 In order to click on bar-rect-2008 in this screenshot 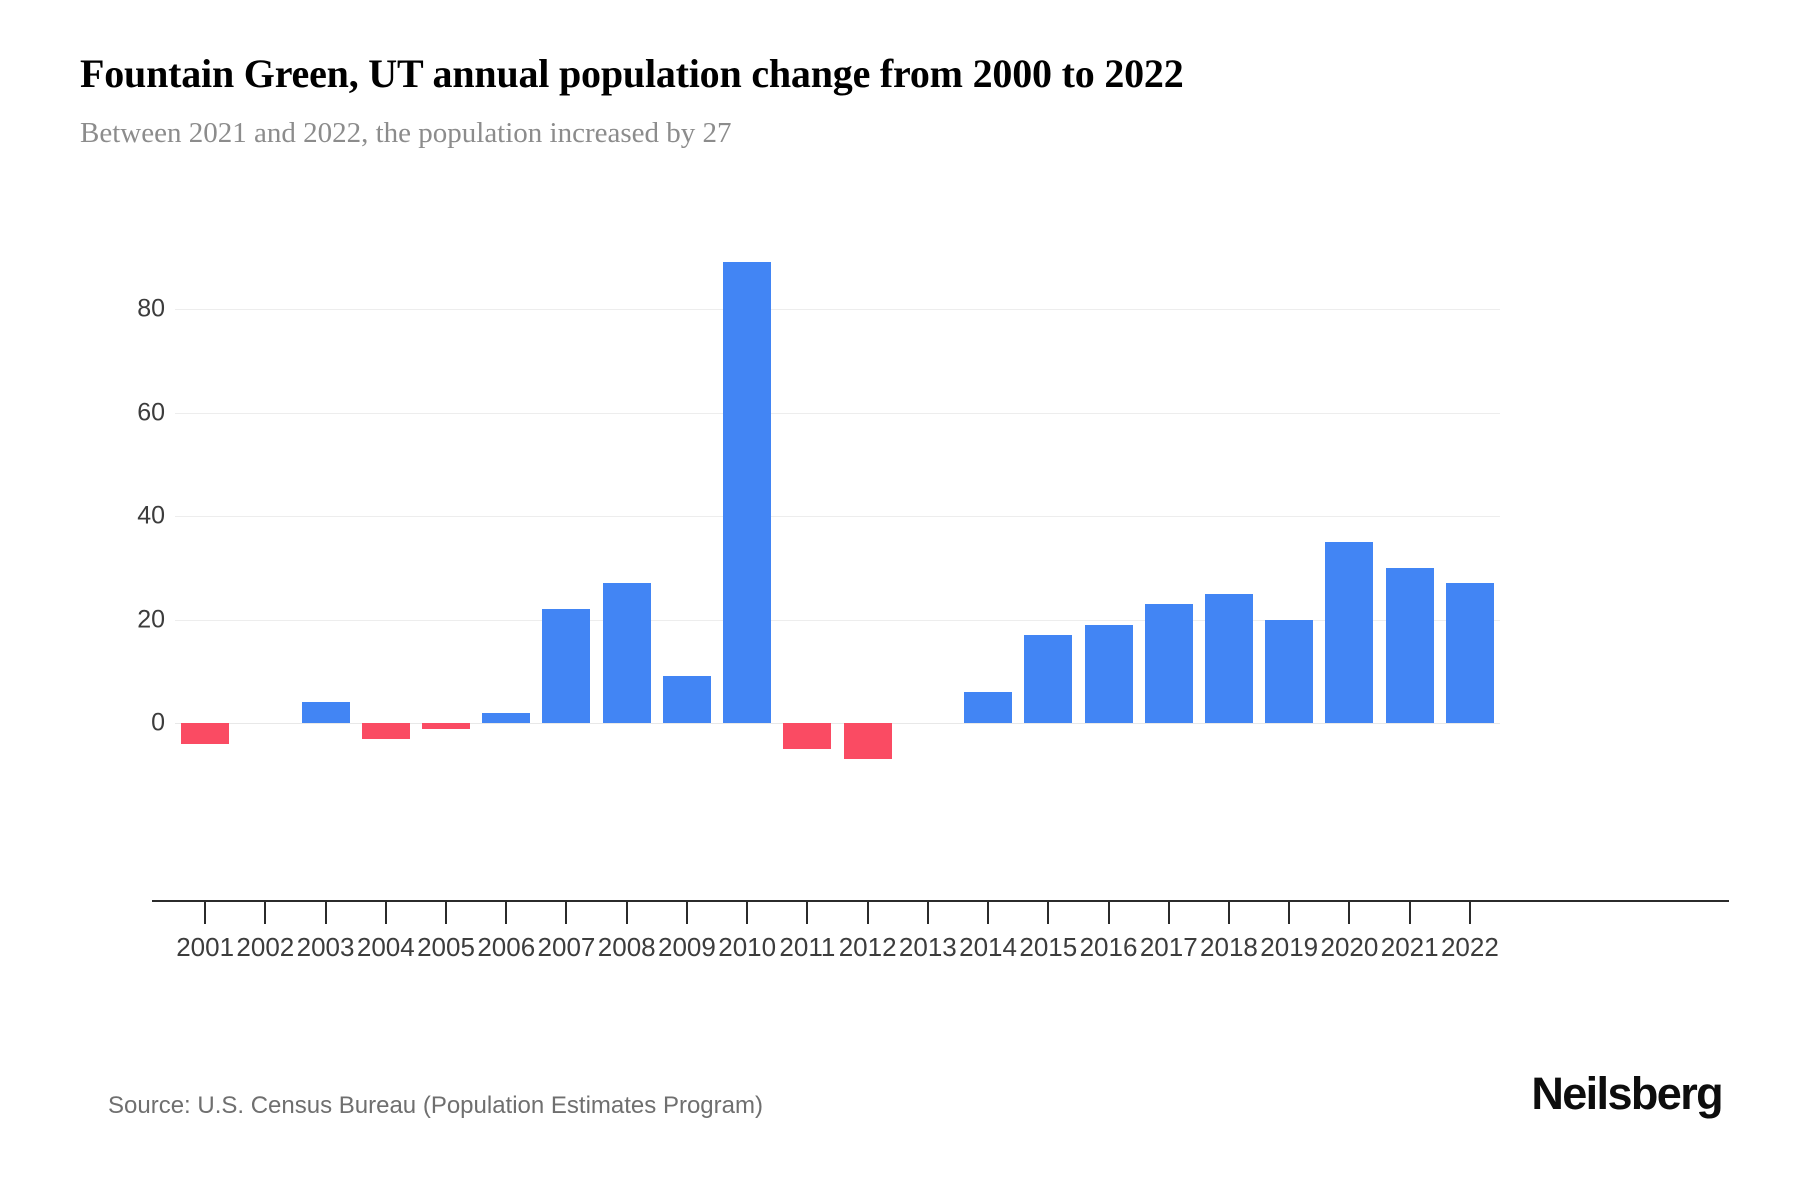, I will do `click(626, 653)`.